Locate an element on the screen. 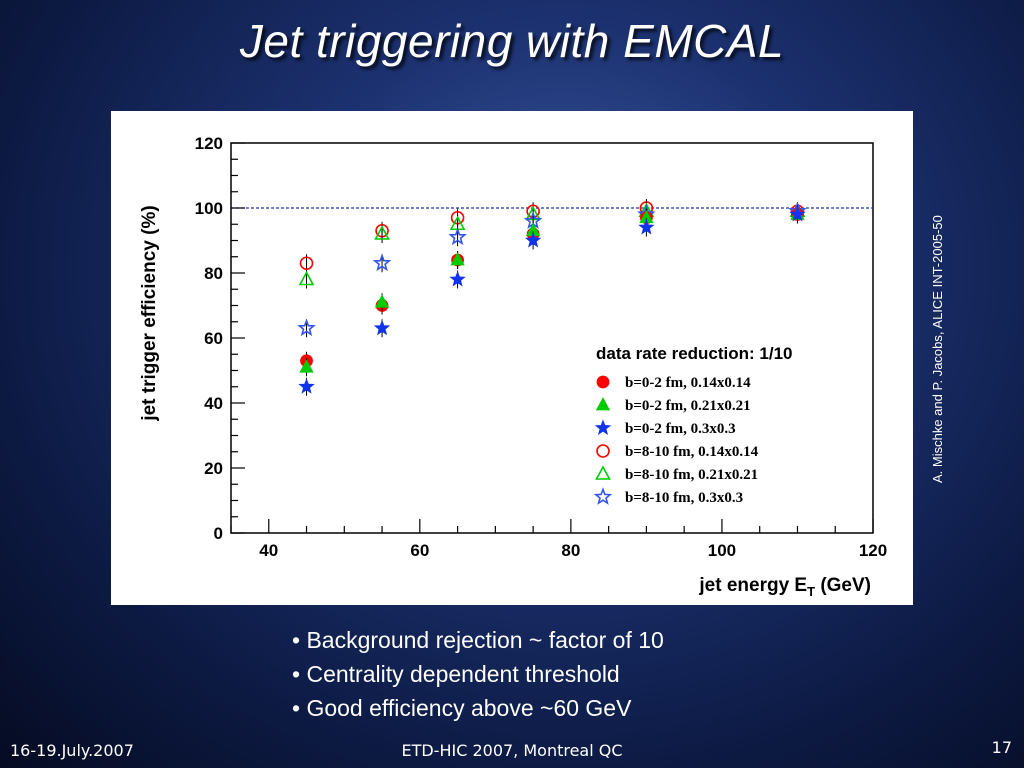 The height and width of the screenshot is (768, 1024). legend-entry: b=8-10 fm, 0.3x0.3 is located at coordinates (684, 498).